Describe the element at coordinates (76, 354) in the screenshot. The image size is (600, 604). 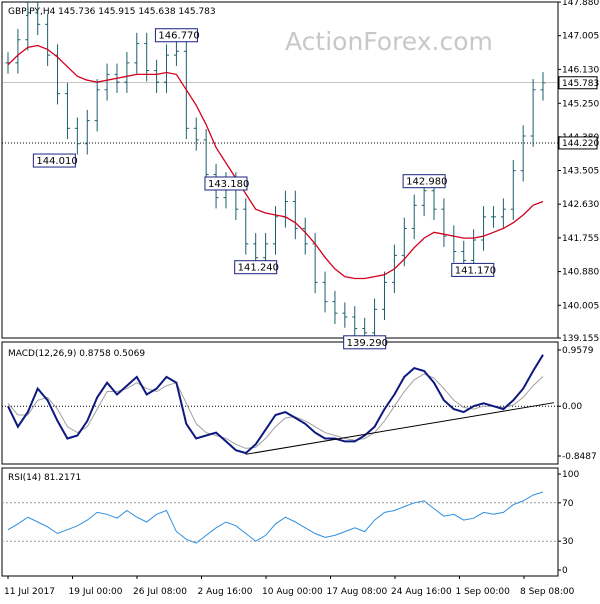
I see `macd-panel-title: MACD(12,26,9) 0.8758 0.5069` at that location.